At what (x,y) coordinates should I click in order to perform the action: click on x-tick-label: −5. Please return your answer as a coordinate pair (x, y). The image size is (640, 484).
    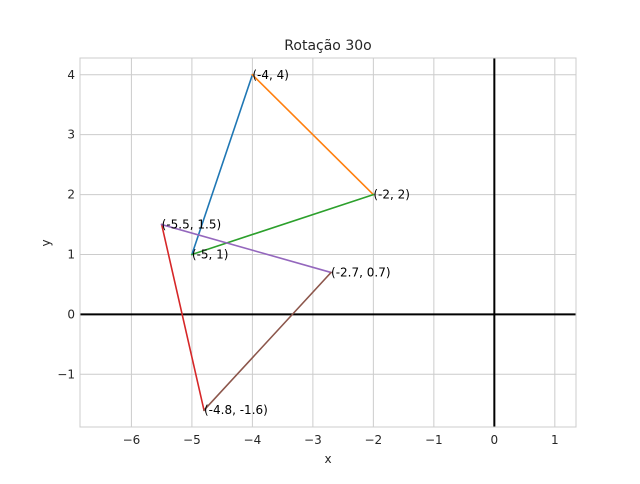
    Looking at the image, I should click on (192, 440).